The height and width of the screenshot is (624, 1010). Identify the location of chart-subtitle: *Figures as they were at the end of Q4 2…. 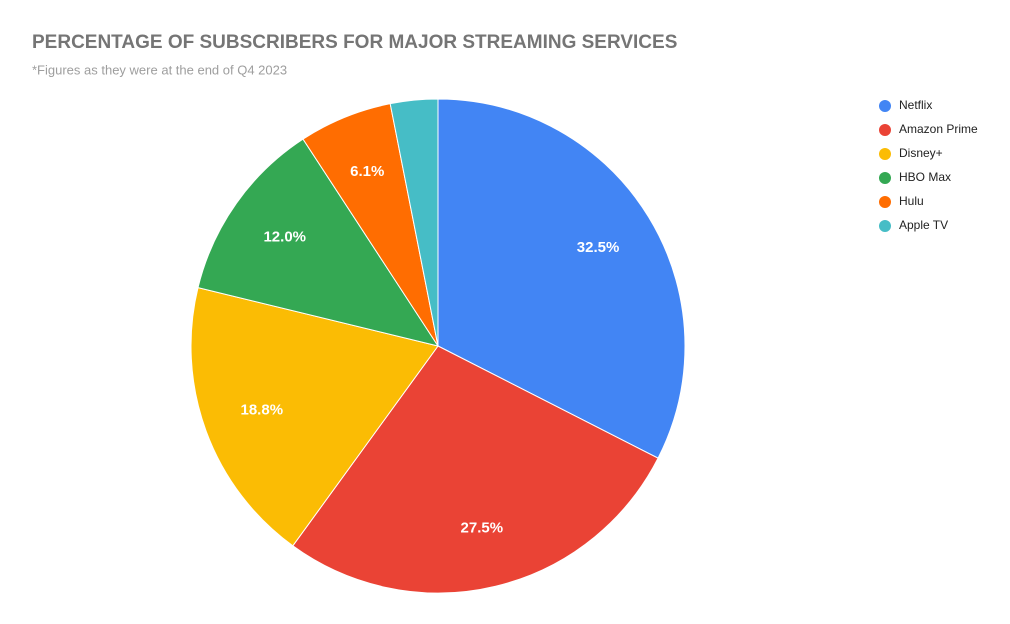
(159, 69).